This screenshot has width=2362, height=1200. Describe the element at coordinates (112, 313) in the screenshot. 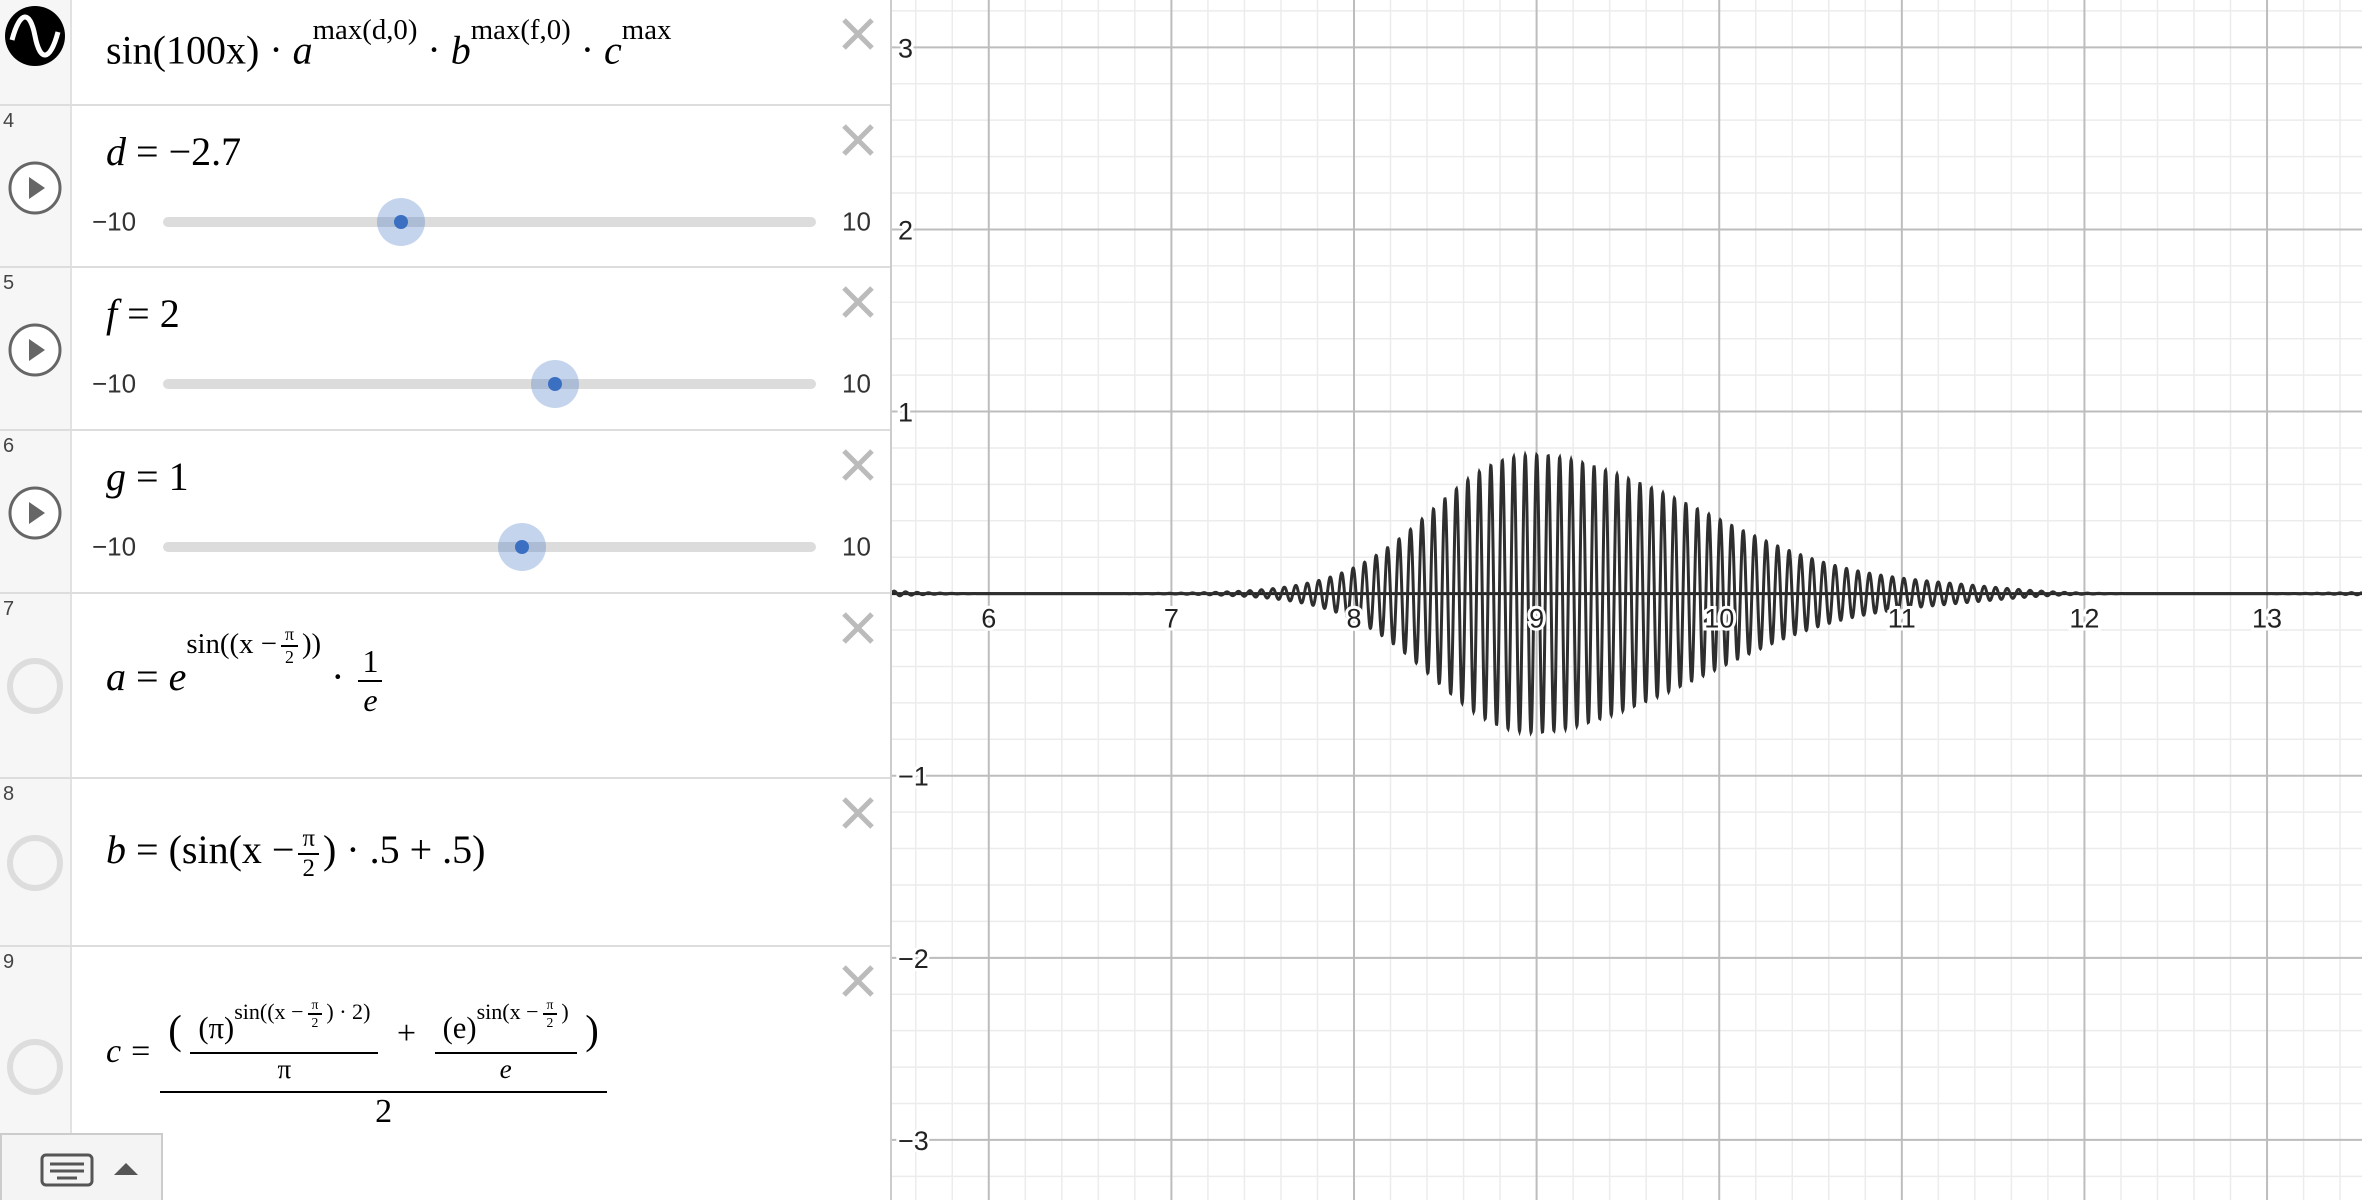

I see `formula-text: f` at that location.